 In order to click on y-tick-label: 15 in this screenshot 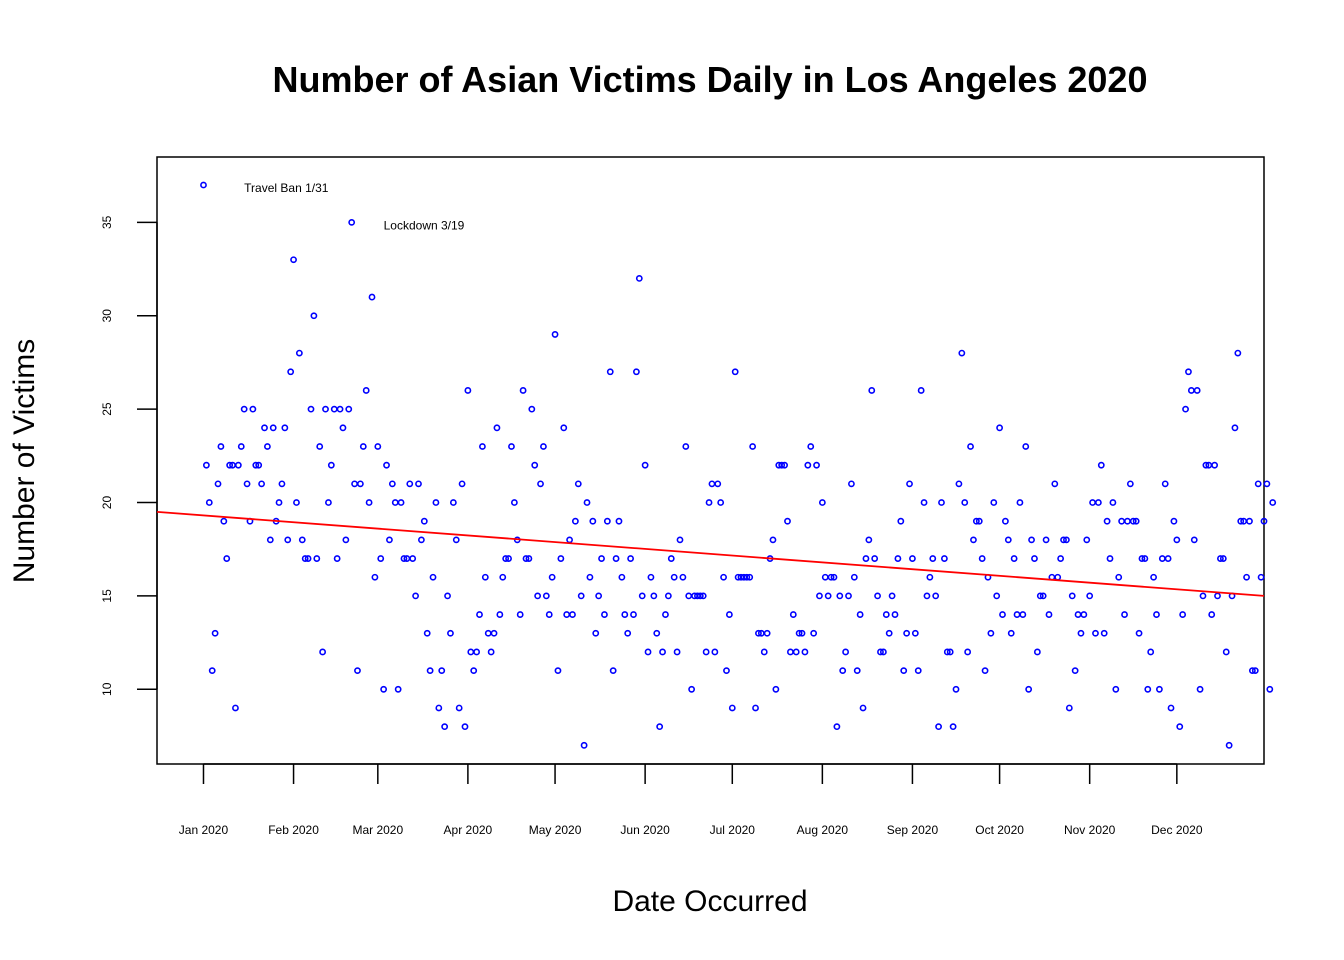, I will do `click(107, 596)`.